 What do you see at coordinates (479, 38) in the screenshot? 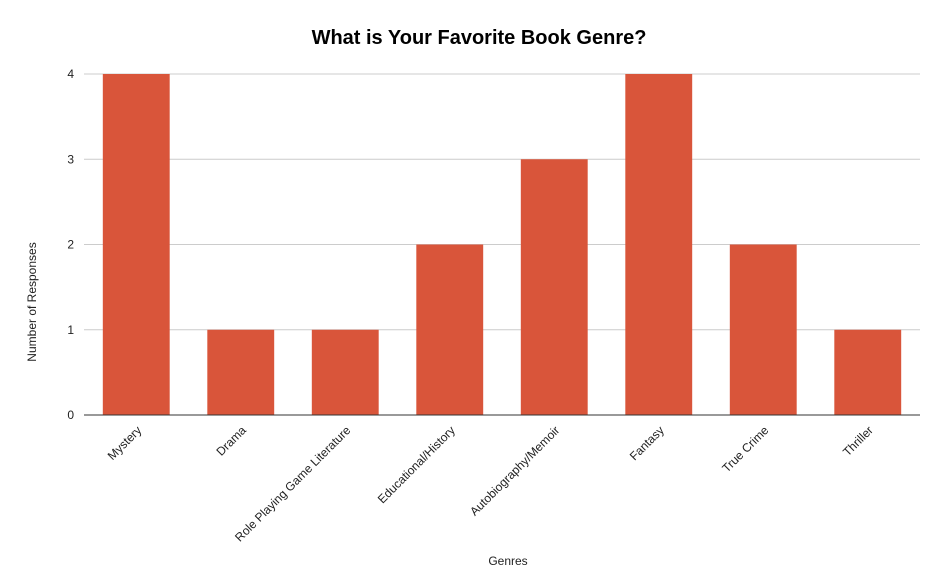
I see `chart-title: What is Your Favorite Book Genre?` at bounding box center [479, 38].